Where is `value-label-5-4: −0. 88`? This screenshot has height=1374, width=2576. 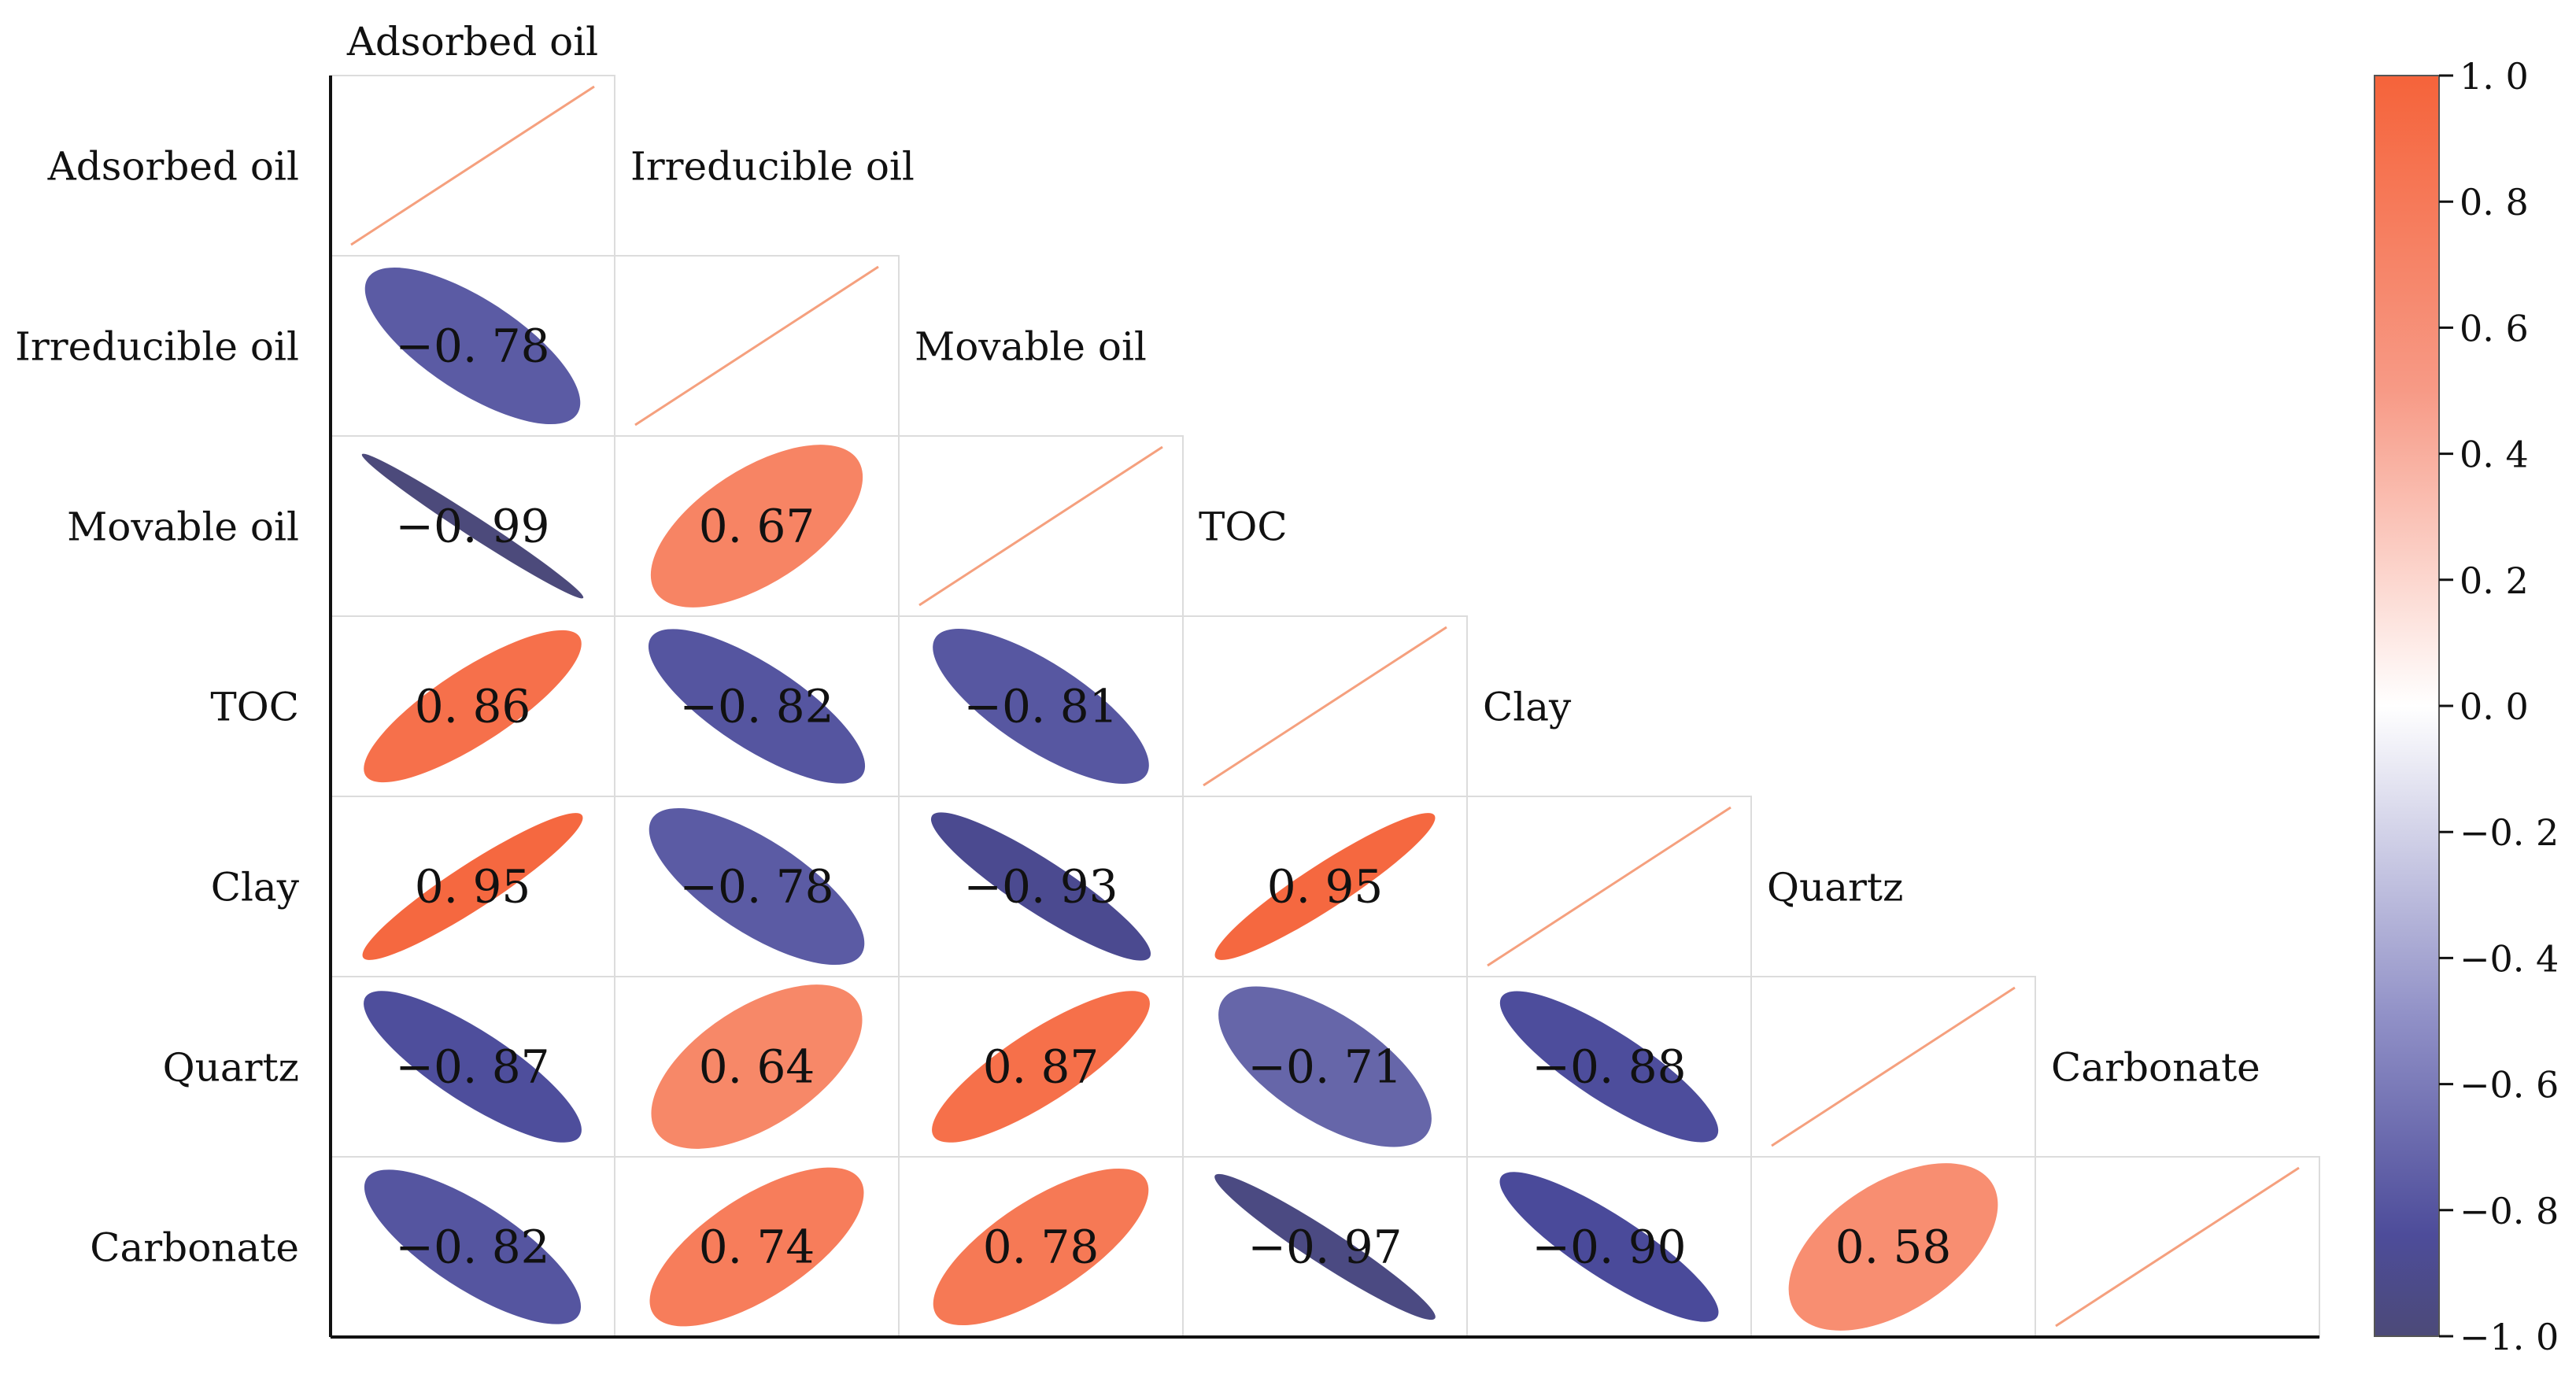 value-label-5-4: −0. 88 is located at coordinates (1609, 1067).